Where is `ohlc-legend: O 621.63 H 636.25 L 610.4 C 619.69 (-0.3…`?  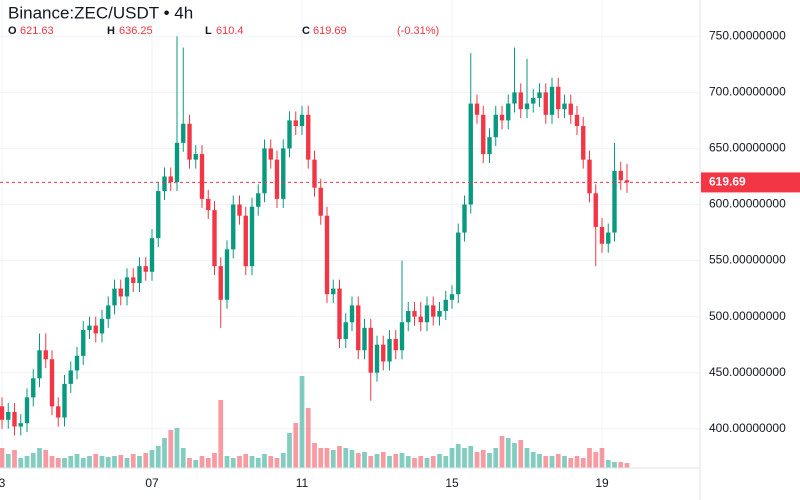
ohlc-legend: O 621.63 H 636.25 L 610.4 C 619.69 (-0.3… is located at coordinates (223, 31).